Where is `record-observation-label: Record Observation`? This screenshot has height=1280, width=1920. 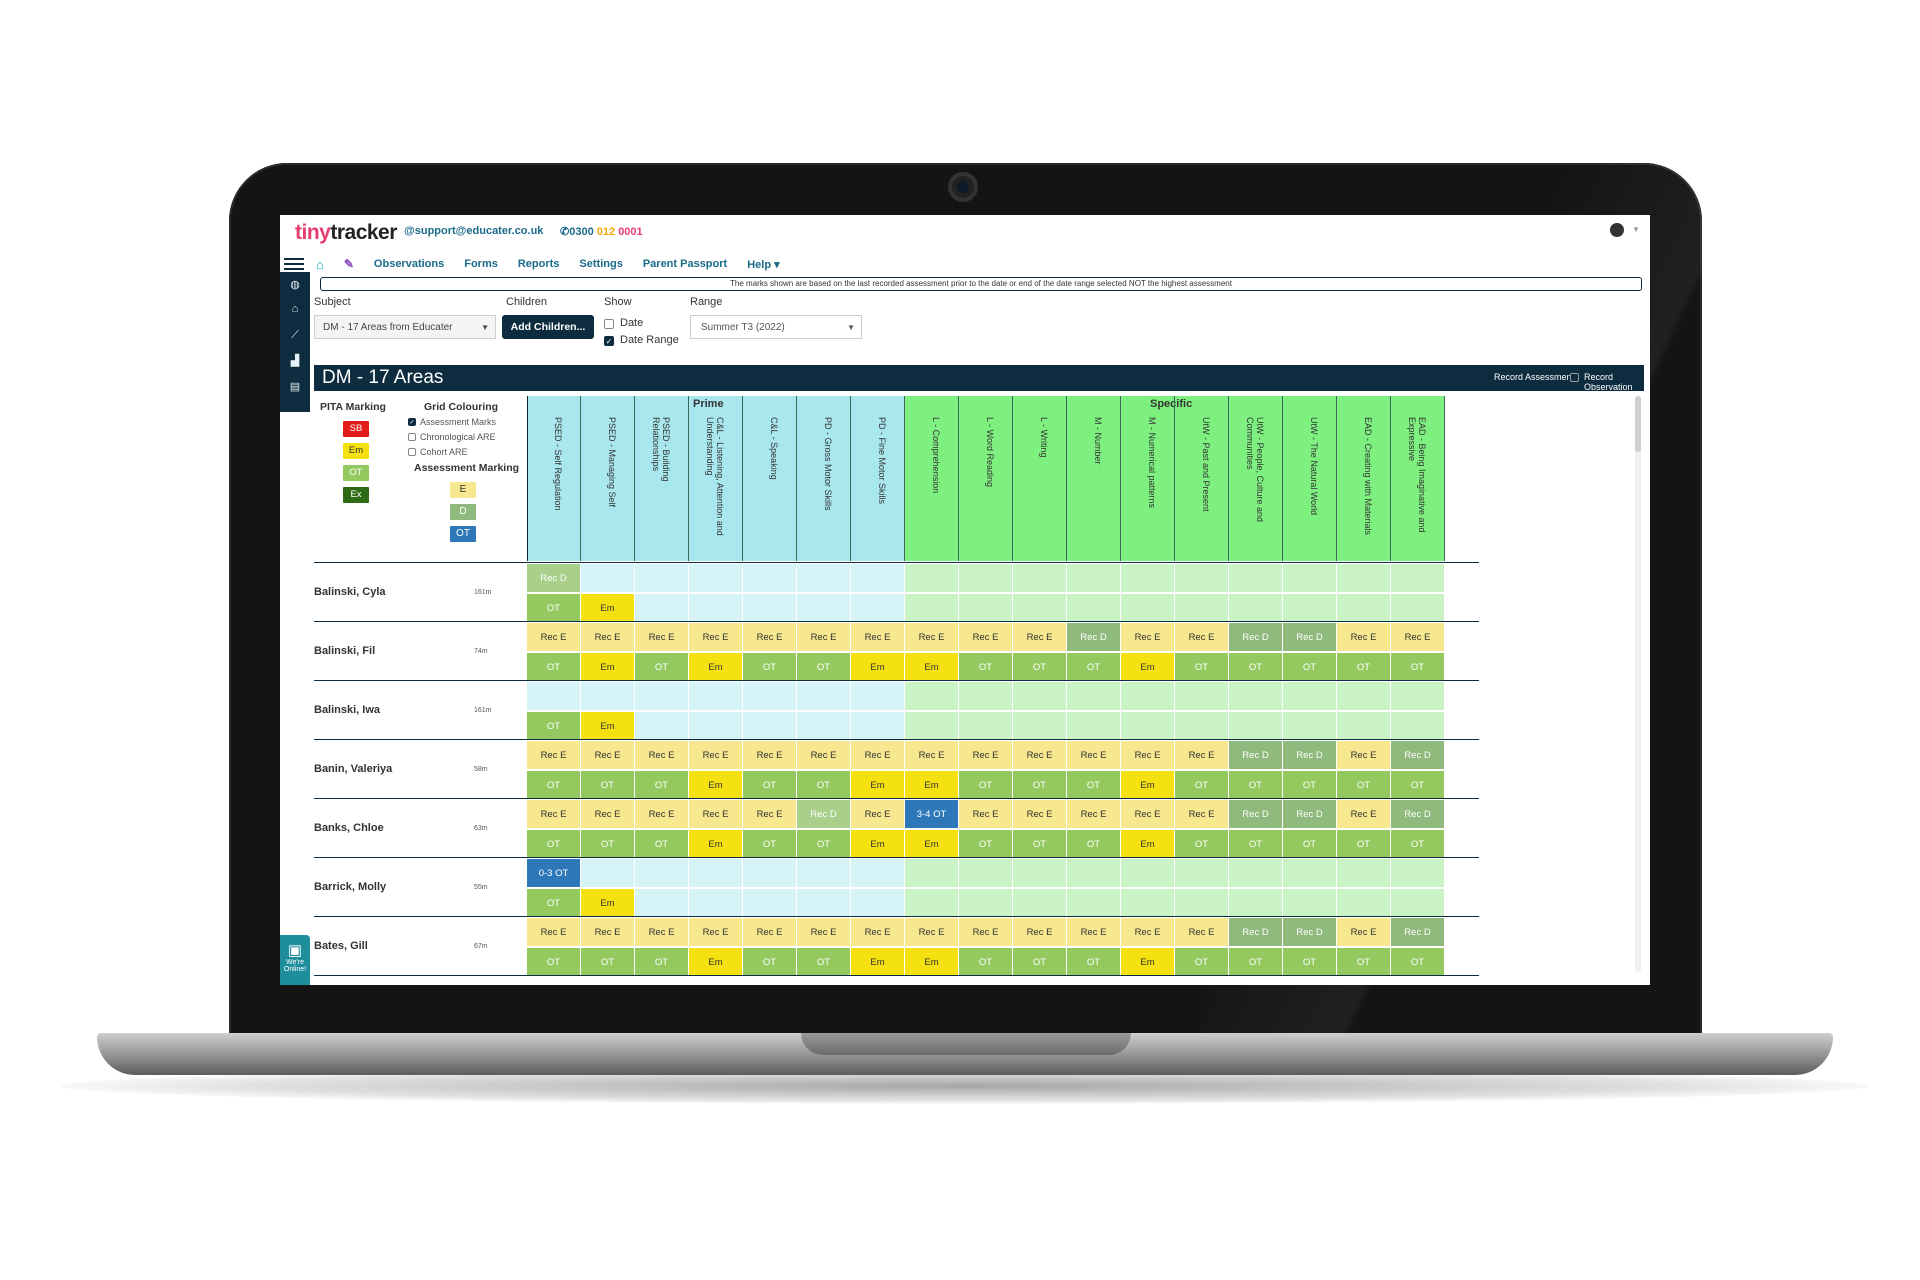 record-observation-label: Record Observation is located at coordinates (1608, 382).